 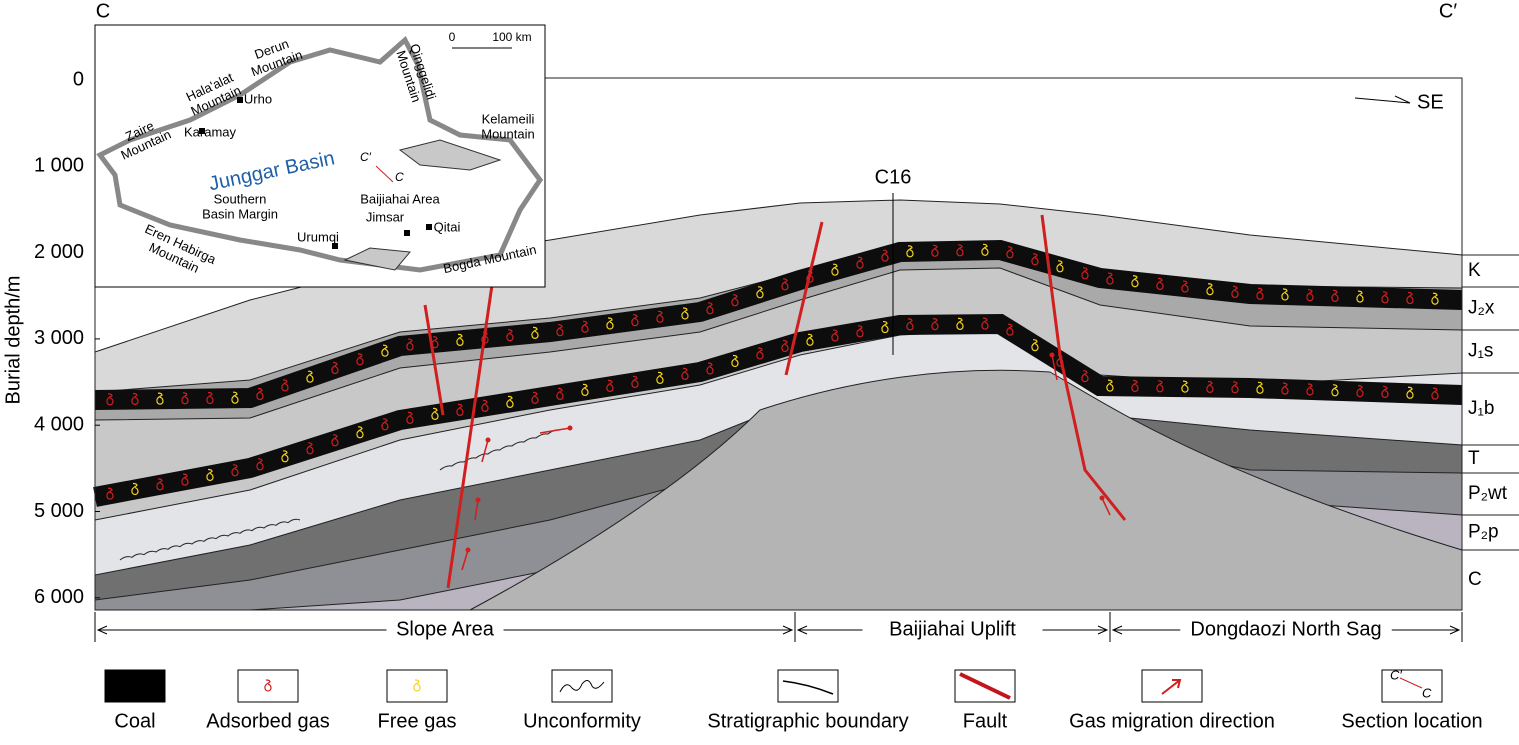 What do you see at coordinates (508, 118) in the screenshot?
I see `inset-label: Kelameili` at bounding box center [508, 118].